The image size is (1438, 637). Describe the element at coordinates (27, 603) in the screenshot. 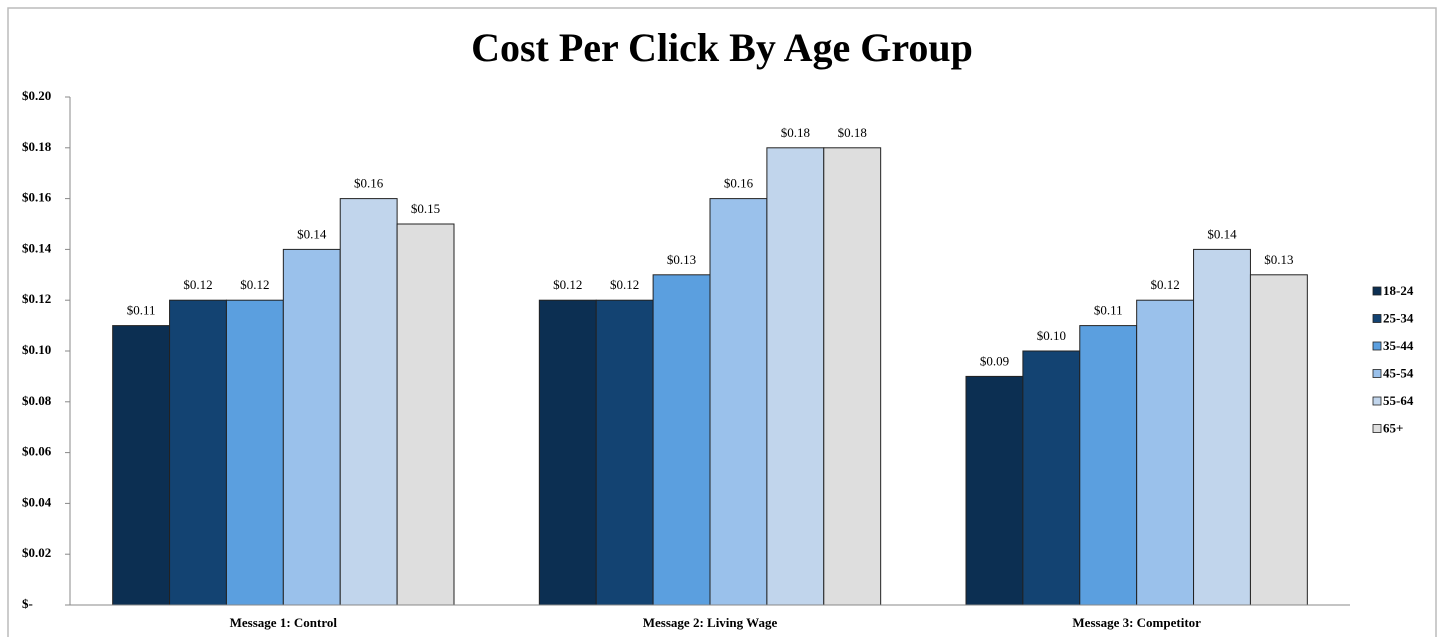

I see `y-tick-label: $-` at that location.